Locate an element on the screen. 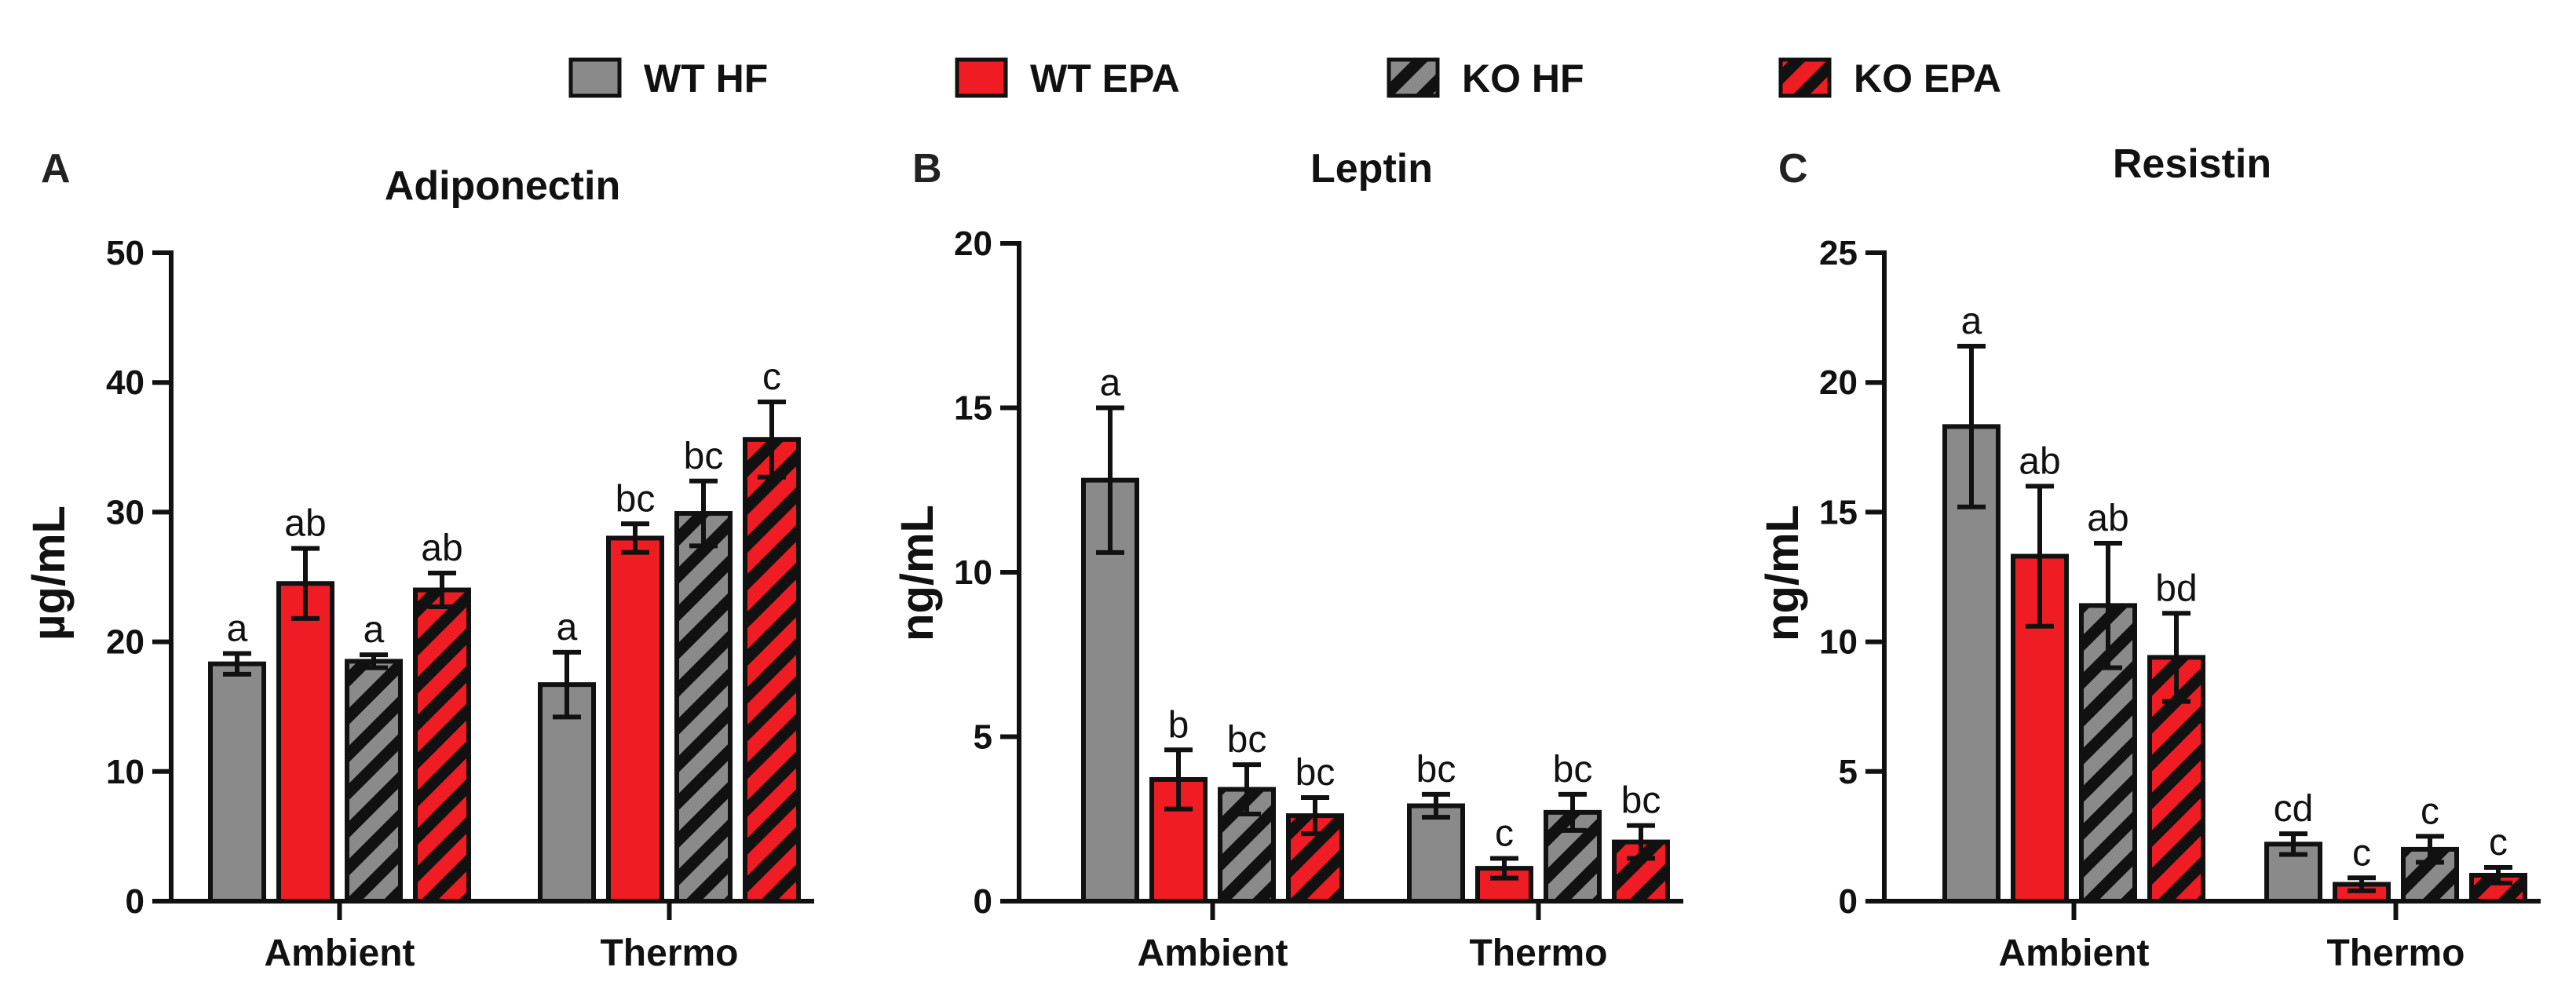 This screenshot has width=2576, height=1004. legend-swatch-ko-hf is located at coordinates (1413, 77).